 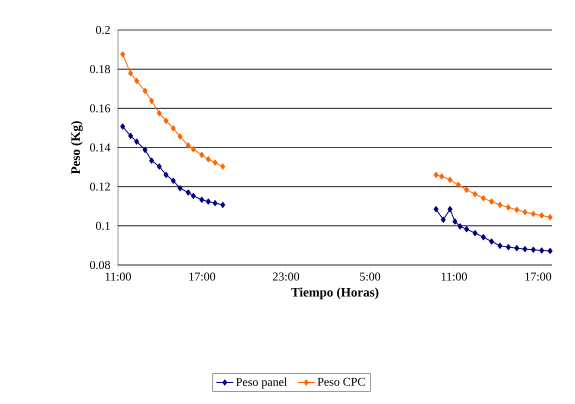 What do you see at coordinates (334, 293) in the screenshot?
I see `x-axis-title: Tiempo (Horas)` at bounding box center [334, 293].